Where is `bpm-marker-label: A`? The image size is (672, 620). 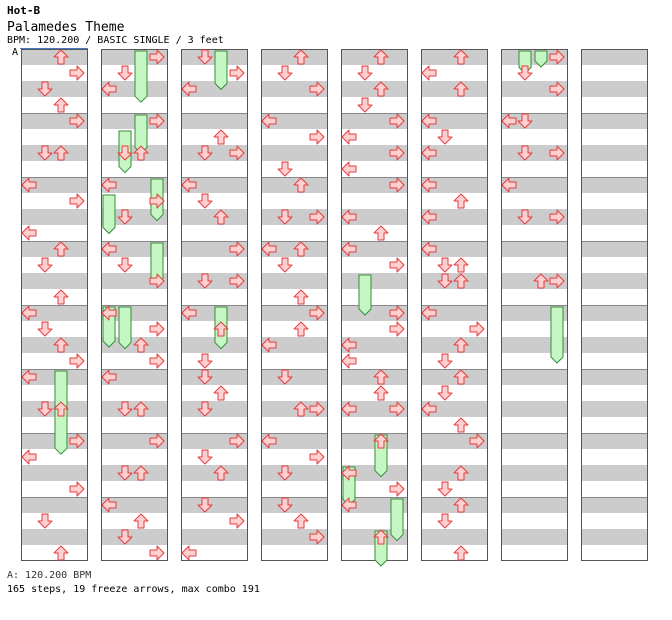
bpm-marker-label: A is located at coordinates (15, 52).